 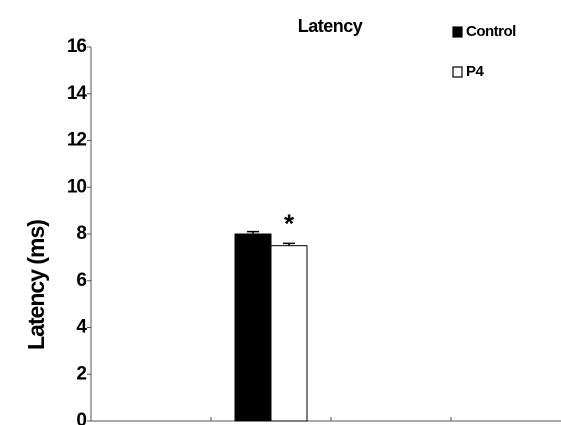 What do you see at coordinates (81, 373) in the screenshot?
I see `y-tick-label: 2` at bounding box center [81, 373].